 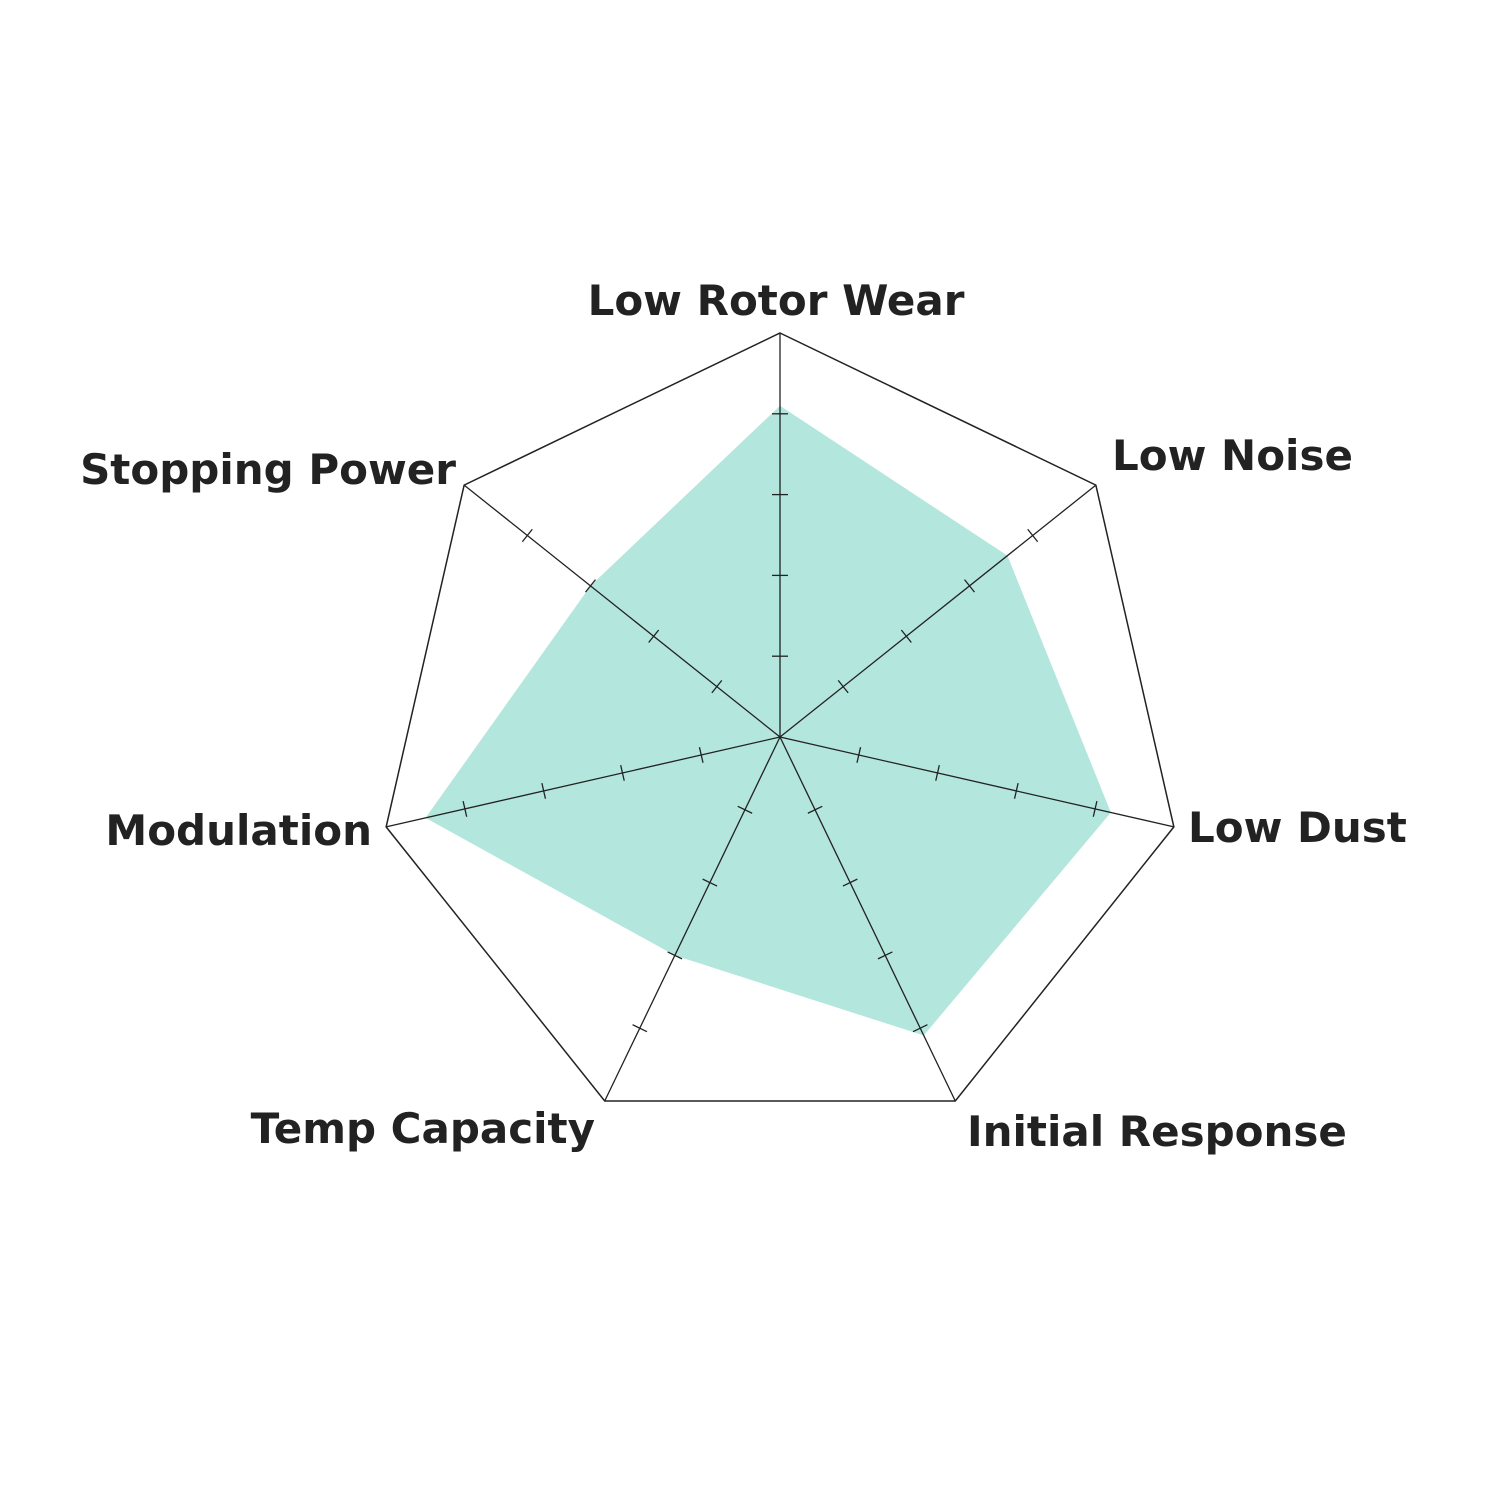 I want to click on axis-label: Stopping Power, so click(x=268, y=469).